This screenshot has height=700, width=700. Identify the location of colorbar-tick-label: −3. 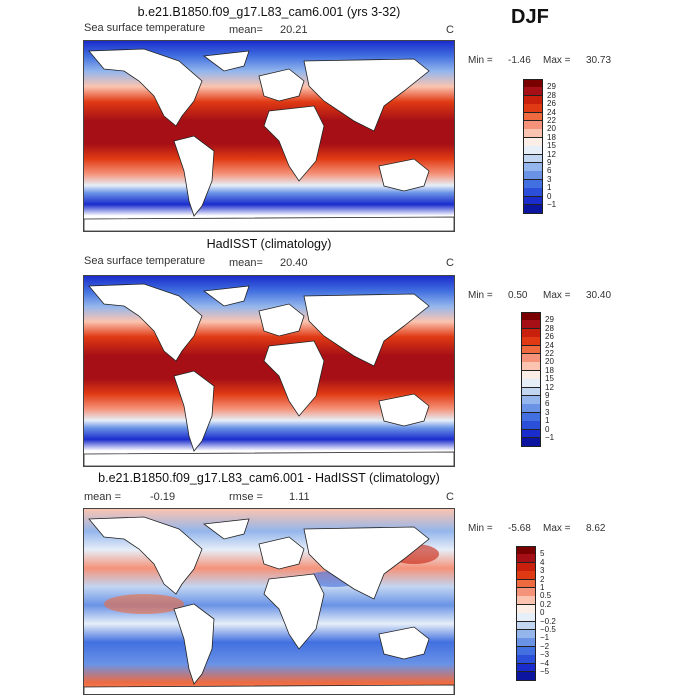
(545, 655).